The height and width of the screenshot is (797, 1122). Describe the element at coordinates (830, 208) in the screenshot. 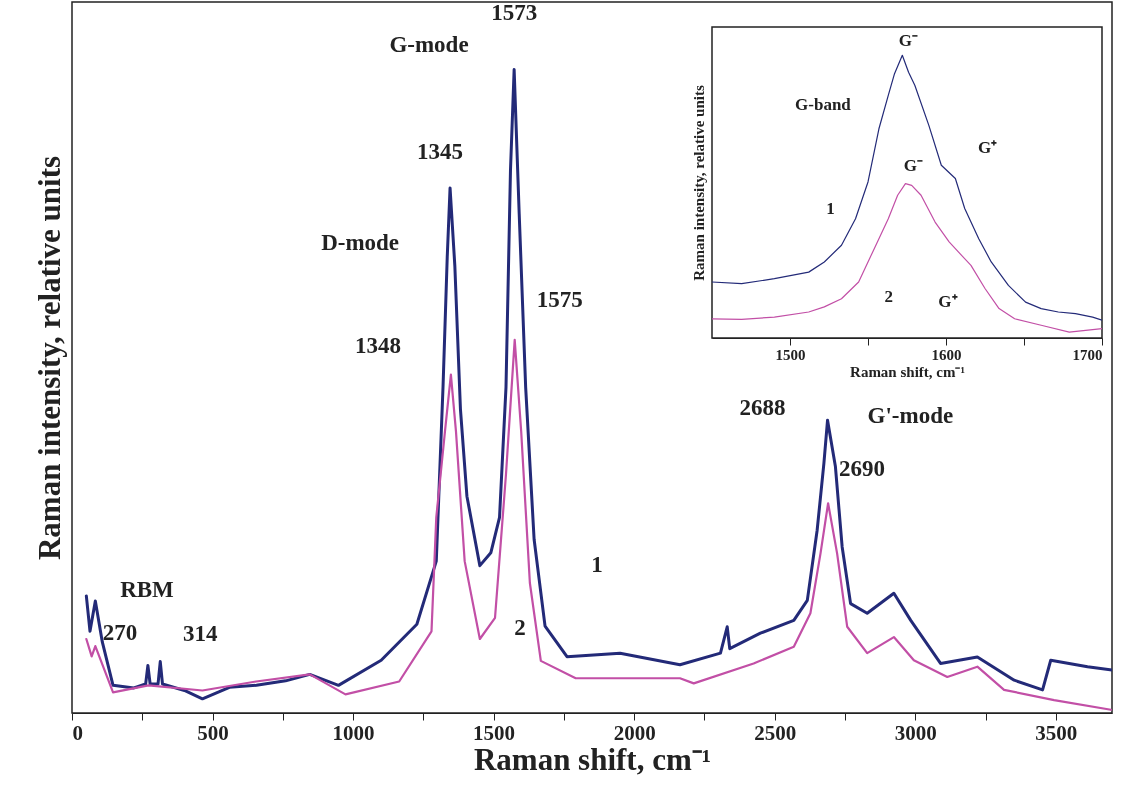

I see `series-label: 1` at that location.